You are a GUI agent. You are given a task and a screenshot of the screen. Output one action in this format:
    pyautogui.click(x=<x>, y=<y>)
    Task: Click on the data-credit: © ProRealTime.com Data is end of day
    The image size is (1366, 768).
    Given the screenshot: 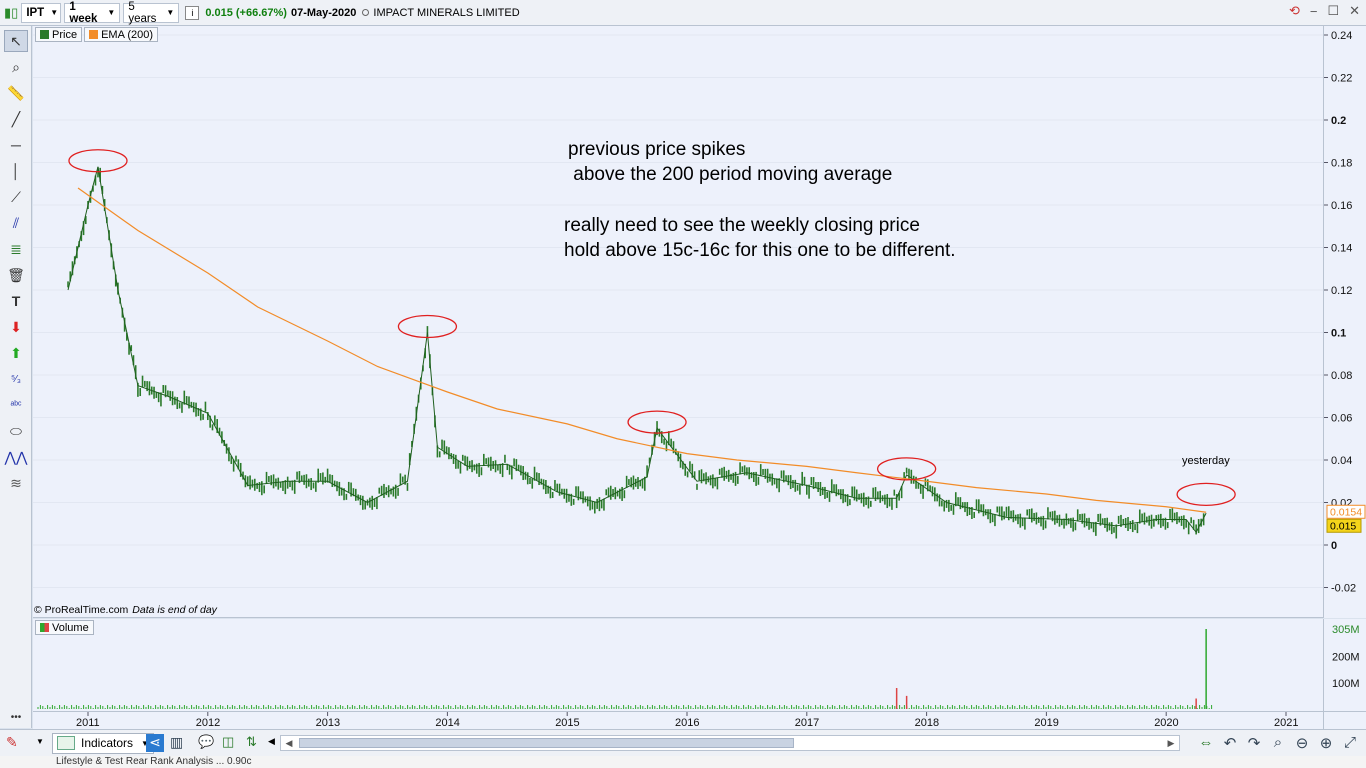 What is the action you would take?
    pyautogui.click(x=125, y=610)
    